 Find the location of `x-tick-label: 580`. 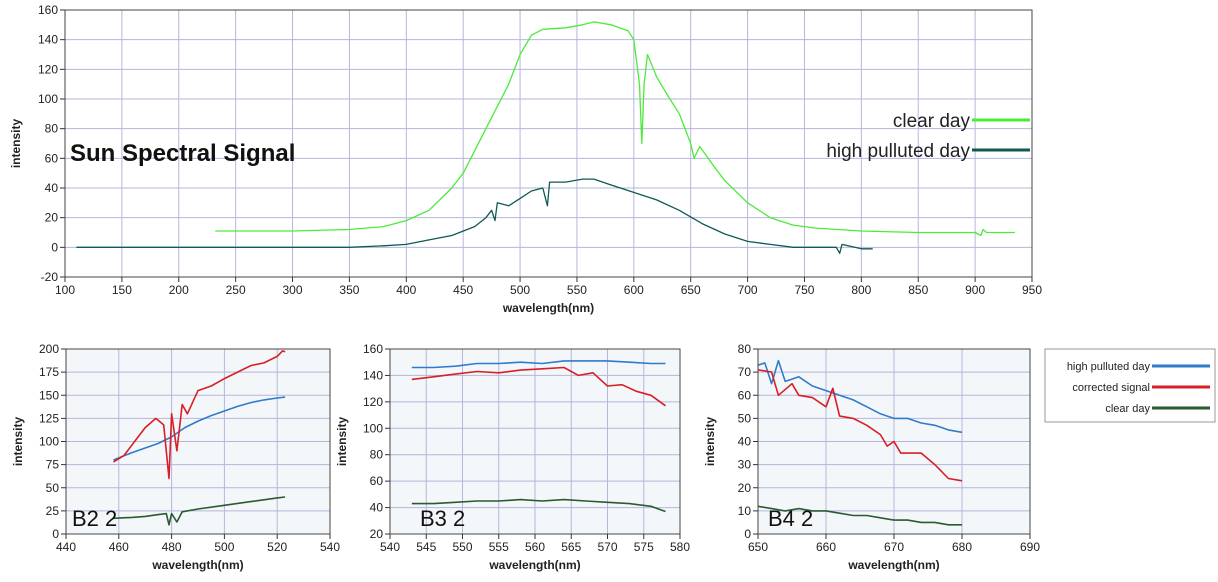

x-tick-label: 580 is located at coordinates (680, 547).